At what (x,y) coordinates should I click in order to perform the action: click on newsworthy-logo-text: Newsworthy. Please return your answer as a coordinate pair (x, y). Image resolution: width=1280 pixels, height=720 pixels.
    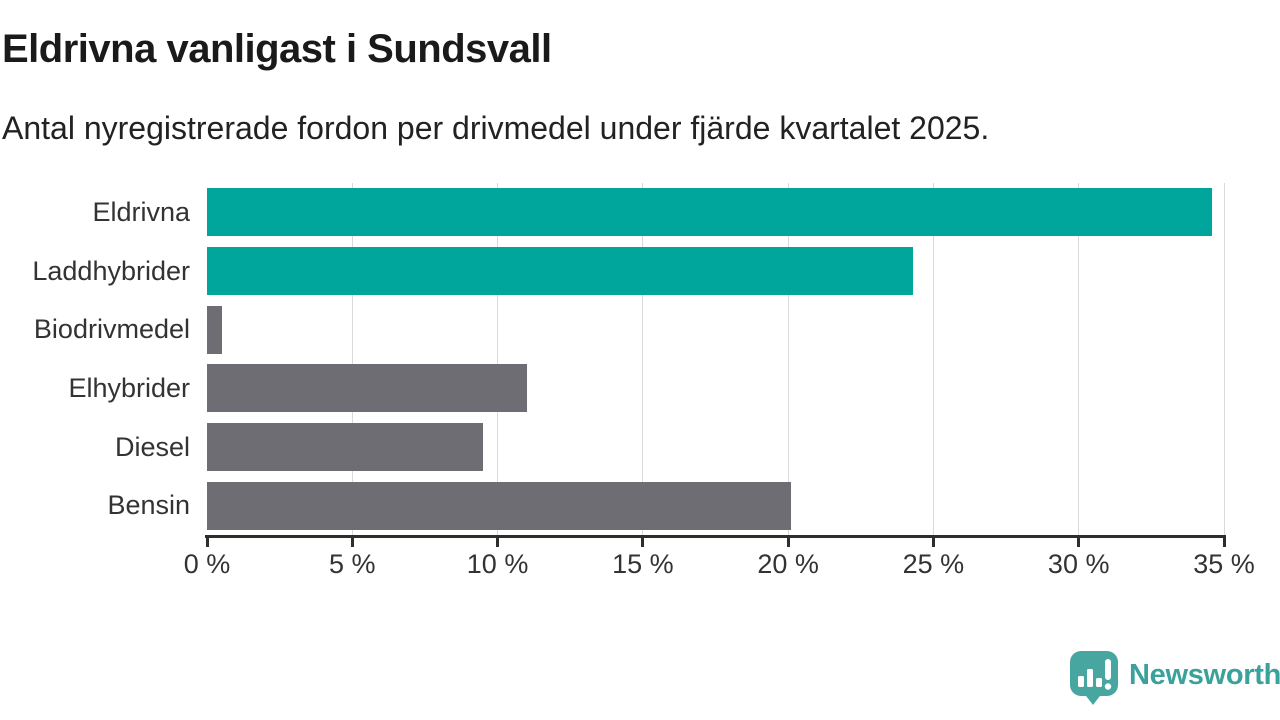
    Looking at the image, I should click on (1204, 675).